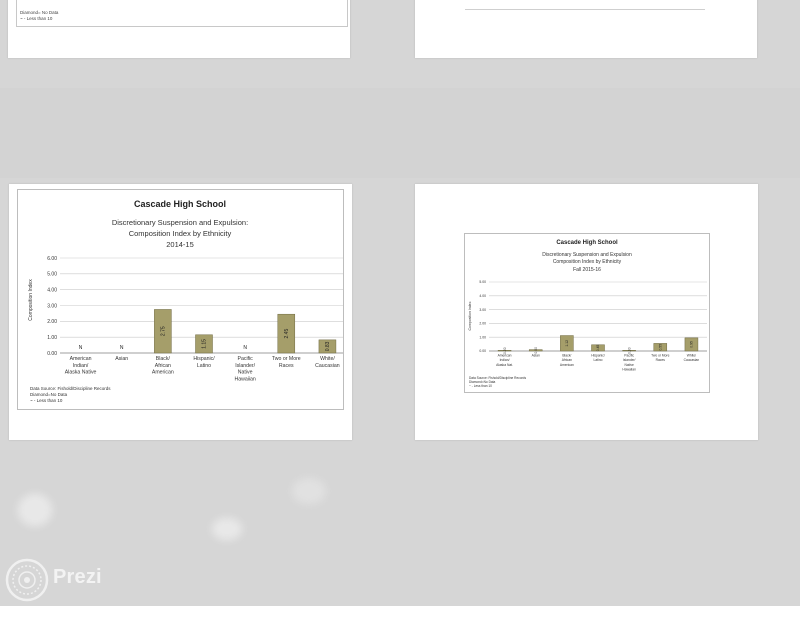 Image resolution: width=800 pixels, height=618 pixels. I want to click on data-label: 2.45, so click(287, 334).